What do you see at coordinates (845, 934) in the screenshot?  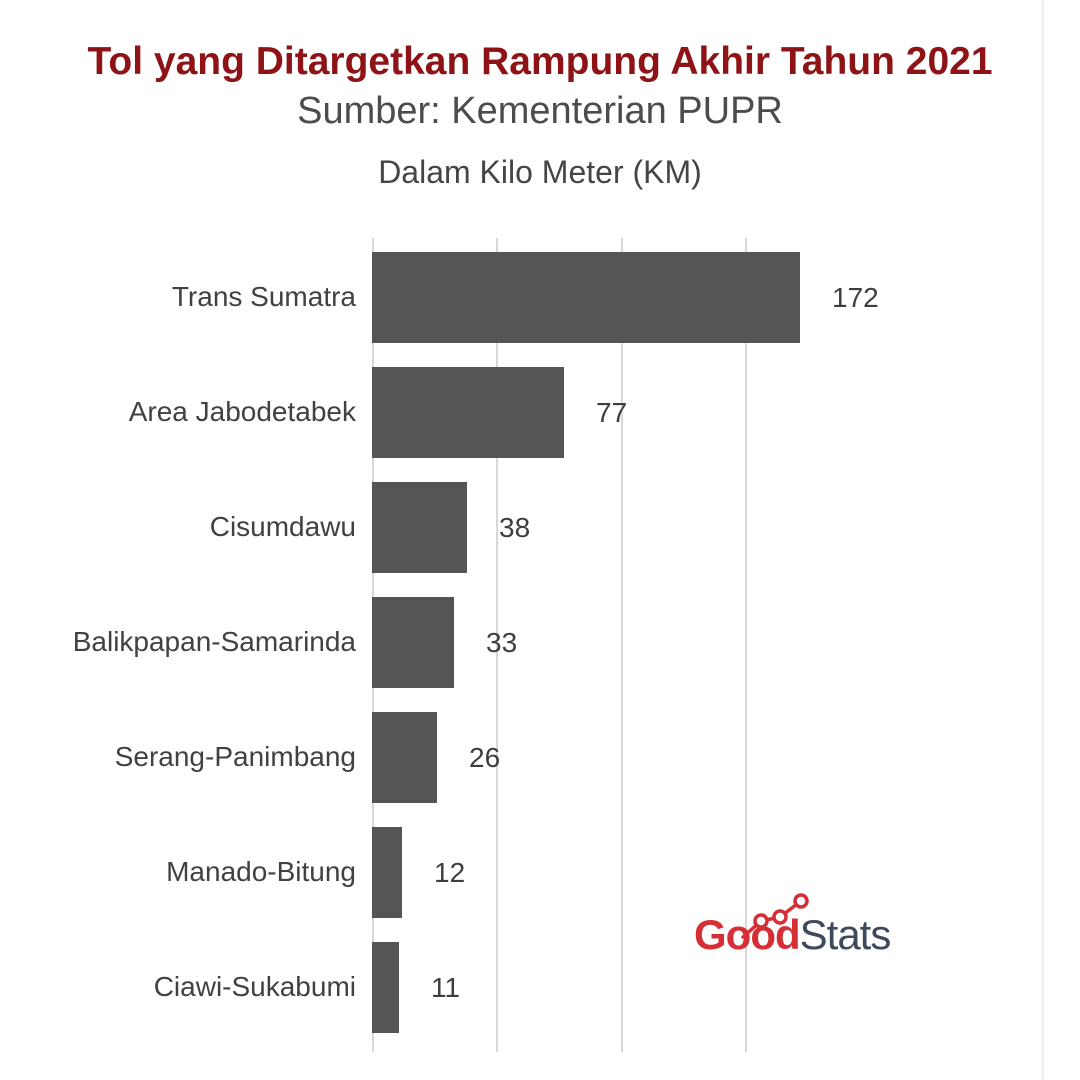 I see `logo-text-stats: Stats` at bounding box center [845, 934].